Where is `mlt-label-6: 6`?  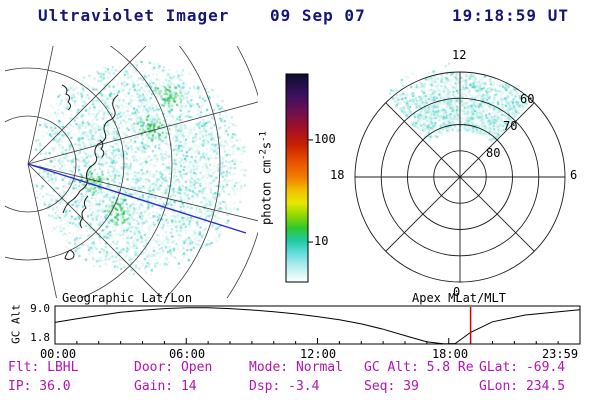 mlt-label-6: 6 is located at coordinates (574, 175).